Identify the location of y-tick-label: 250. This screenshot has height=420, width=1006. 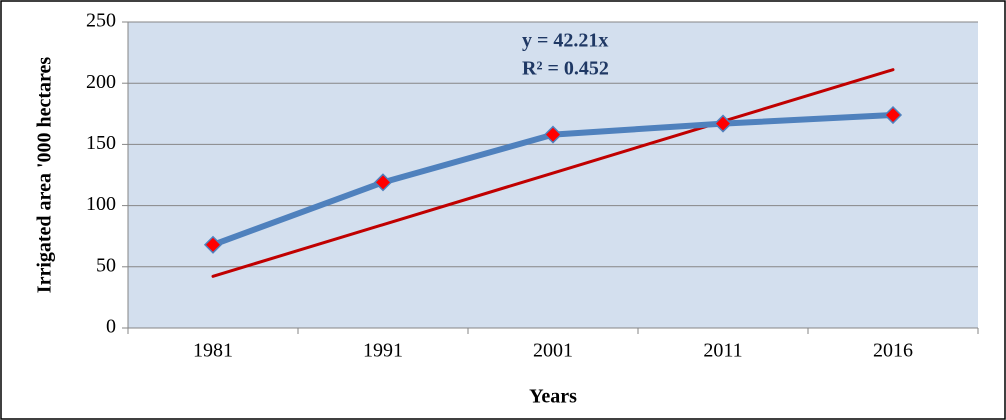
(101, 21).